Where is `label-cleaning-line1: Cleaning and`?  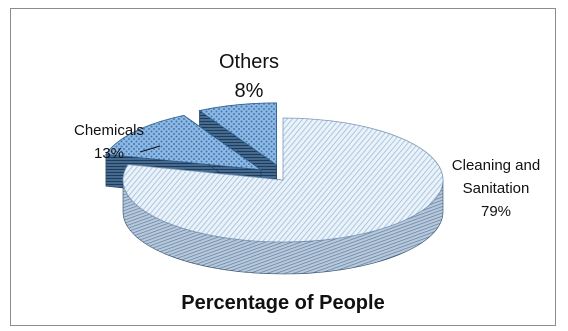 label-cleaning-line1: Cleaning and is located at coordinates (496, 165).